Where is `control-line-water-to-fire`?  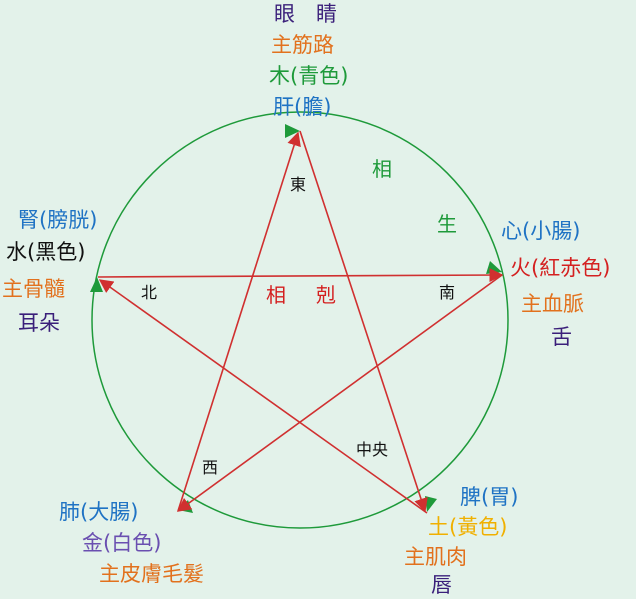 control-line-water-to-fire is located at coordinates (300, 275).